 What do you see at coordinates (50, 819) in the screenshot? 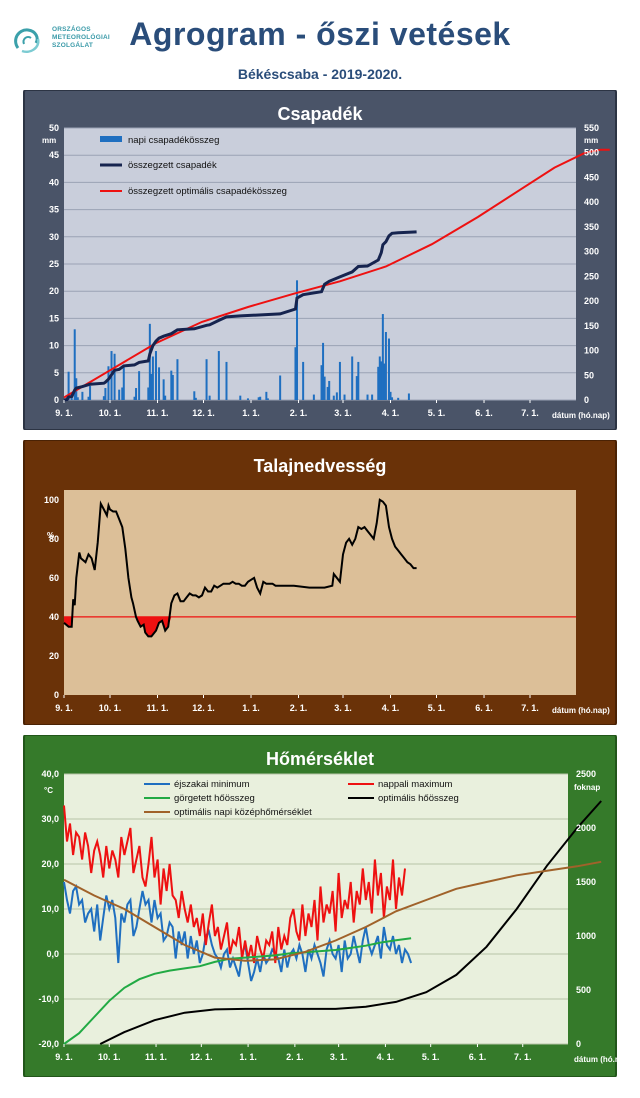
I see `y-tick-label: 30,0` at bounding box center [50, 819].